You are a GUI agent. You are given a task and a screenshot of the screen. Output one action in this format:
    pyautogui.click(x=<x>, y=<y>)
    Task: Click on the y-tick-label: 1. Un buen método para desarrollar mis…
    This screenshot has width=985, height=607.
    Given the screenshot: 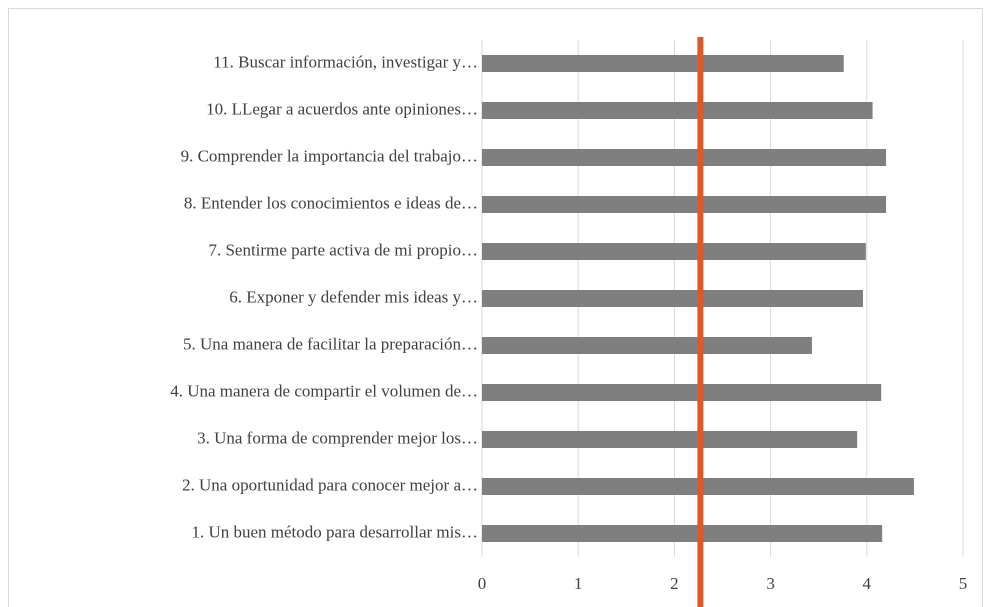 What is the action you would take?
    pyautogui.click(x=334, y=531)
    